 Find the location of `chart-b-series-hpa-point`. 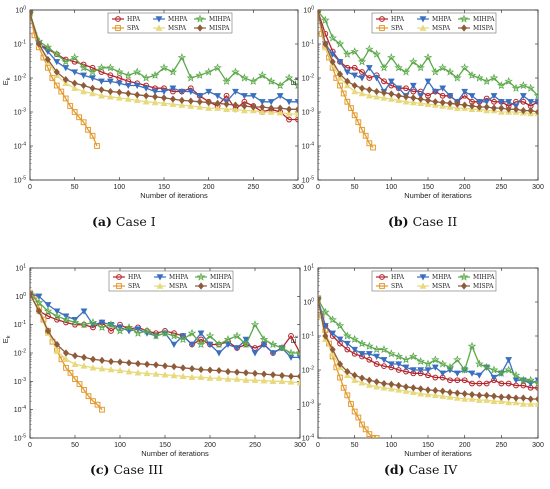

chart-b-series-hpa-point is located at coordinates (384, 81).